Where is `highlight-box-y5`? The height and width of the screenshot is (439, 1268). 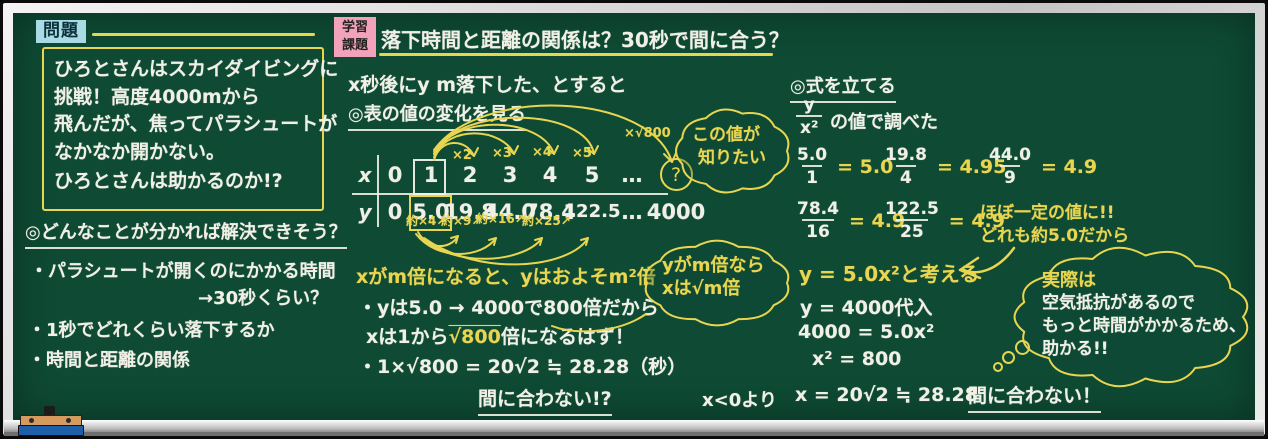
highlight-box-y5 is located at coordinates (430, 213).